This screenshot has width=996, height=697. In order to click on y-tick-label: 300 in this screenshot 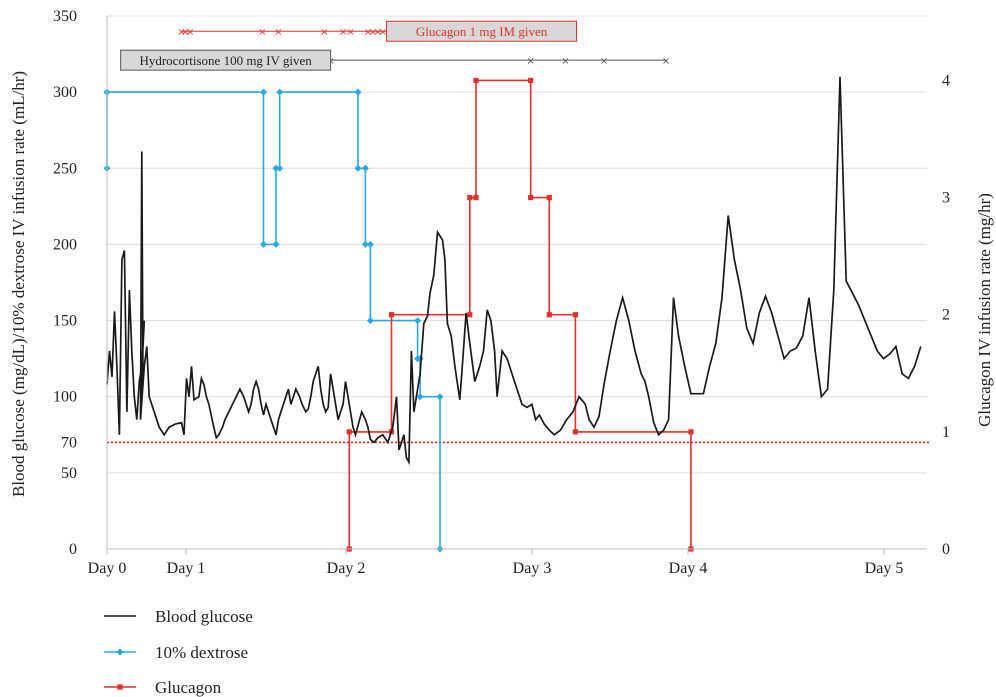, I will do `click(65, 92)`.